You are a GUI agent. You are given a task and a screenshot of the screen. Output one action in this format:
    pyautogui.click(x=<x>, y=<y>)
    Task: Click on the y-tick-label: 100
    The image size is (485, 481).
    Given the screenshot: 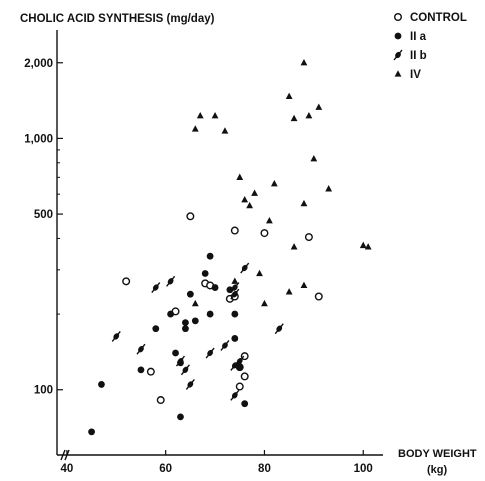 What is the action you would take?
    pyautogui.click(x=43, y=391)
    